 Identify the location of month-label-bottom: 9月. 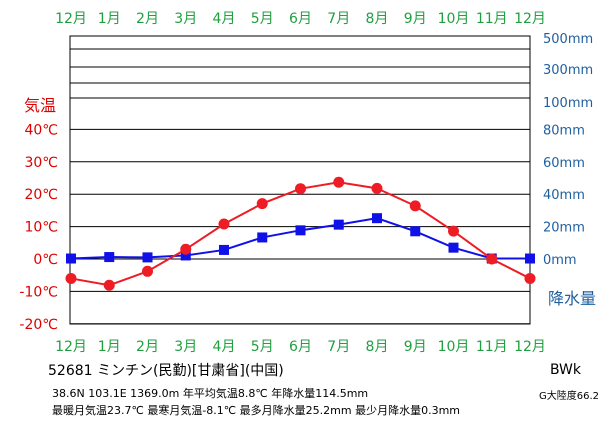
(415, 347).